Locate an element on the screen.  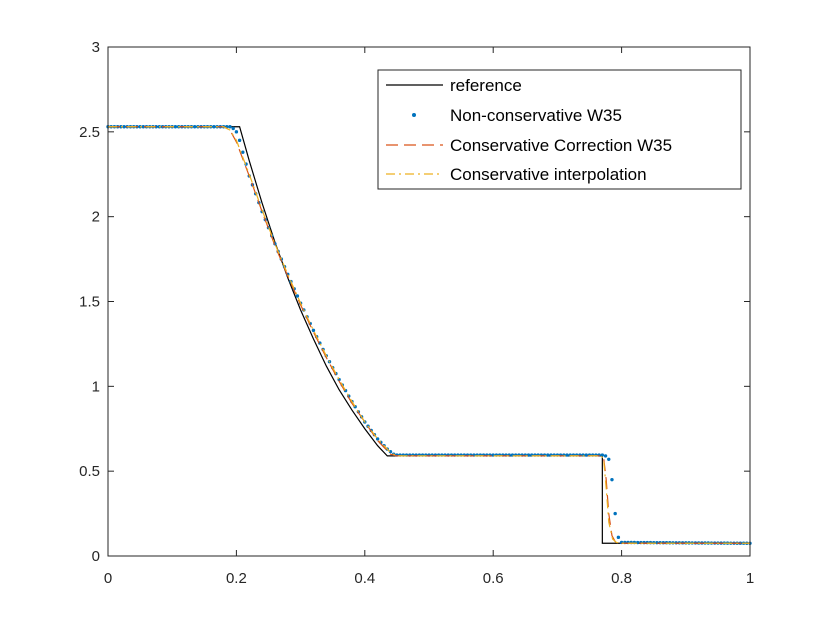
legend-item-conservative-correction-w35: Conservative Correction W35 is located at coordinates (529, 145).